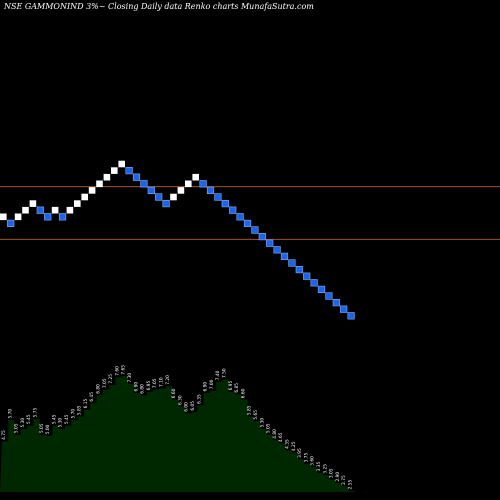  Describe the element at coordinates (193, 406) in the screenshot. I see `price-label: 6.05` at that location.